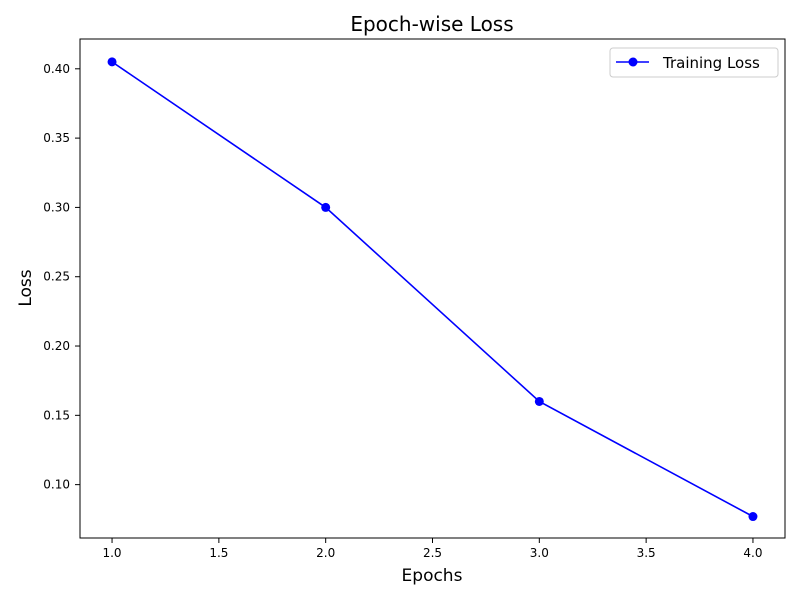 The height and width of the screenshot is (600, 800). Describe the element at coordinates (218, 553) in the screenshot. I see `x-tick-label: 1.5` at that location.